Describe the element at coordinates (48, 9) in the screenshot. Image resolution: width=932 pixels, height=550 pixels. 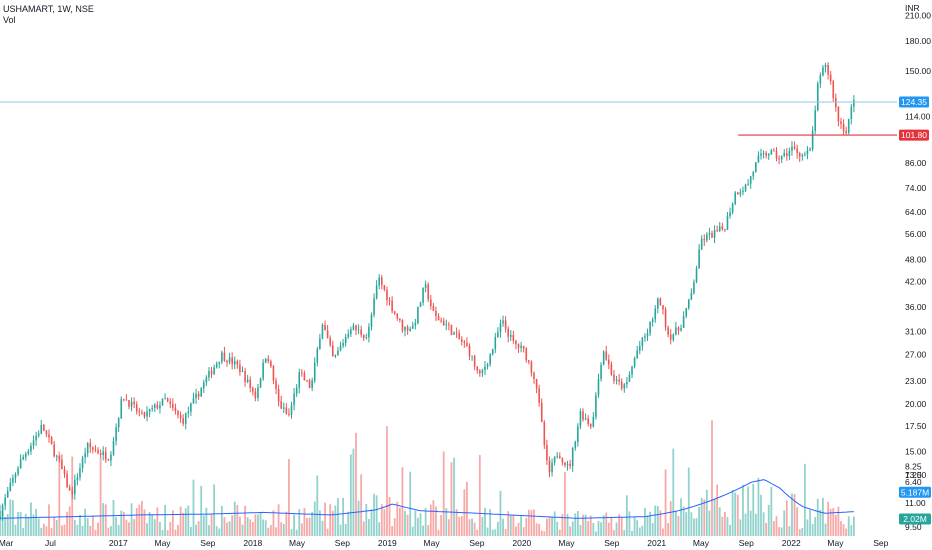
I see `symbol-title: USHAMART, 1W, NSE` at that location.